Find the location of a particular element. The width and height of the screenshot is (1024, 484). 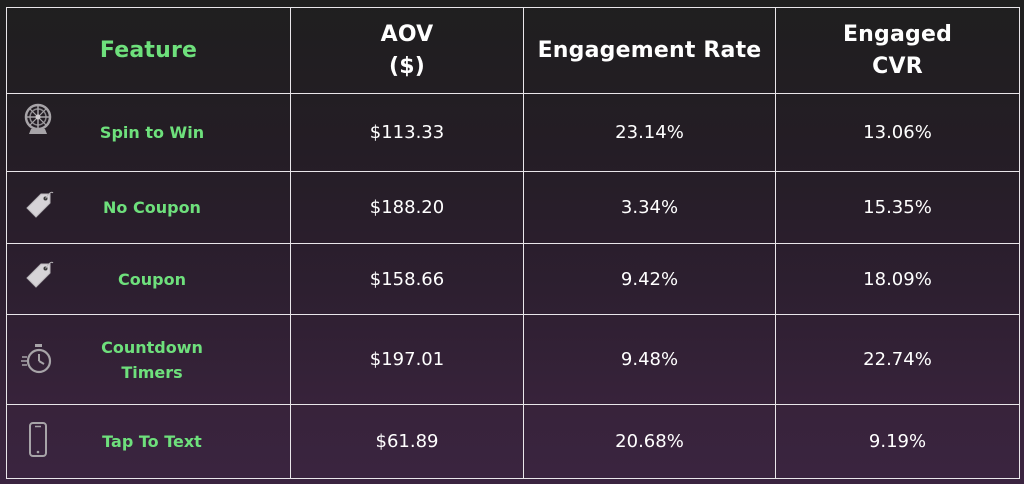

feature-name: No Coupon is located at coordinates (152, 207).